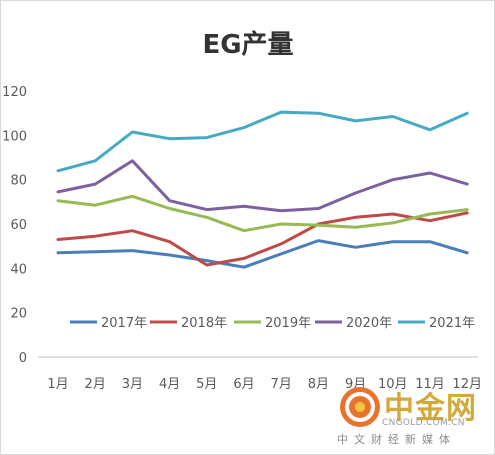 This screenshot has height=455, width=495. What do you see at coordinates (262, 254) in the screenshot?
I see `series-line-2017年` at bounding box center [262, 254].